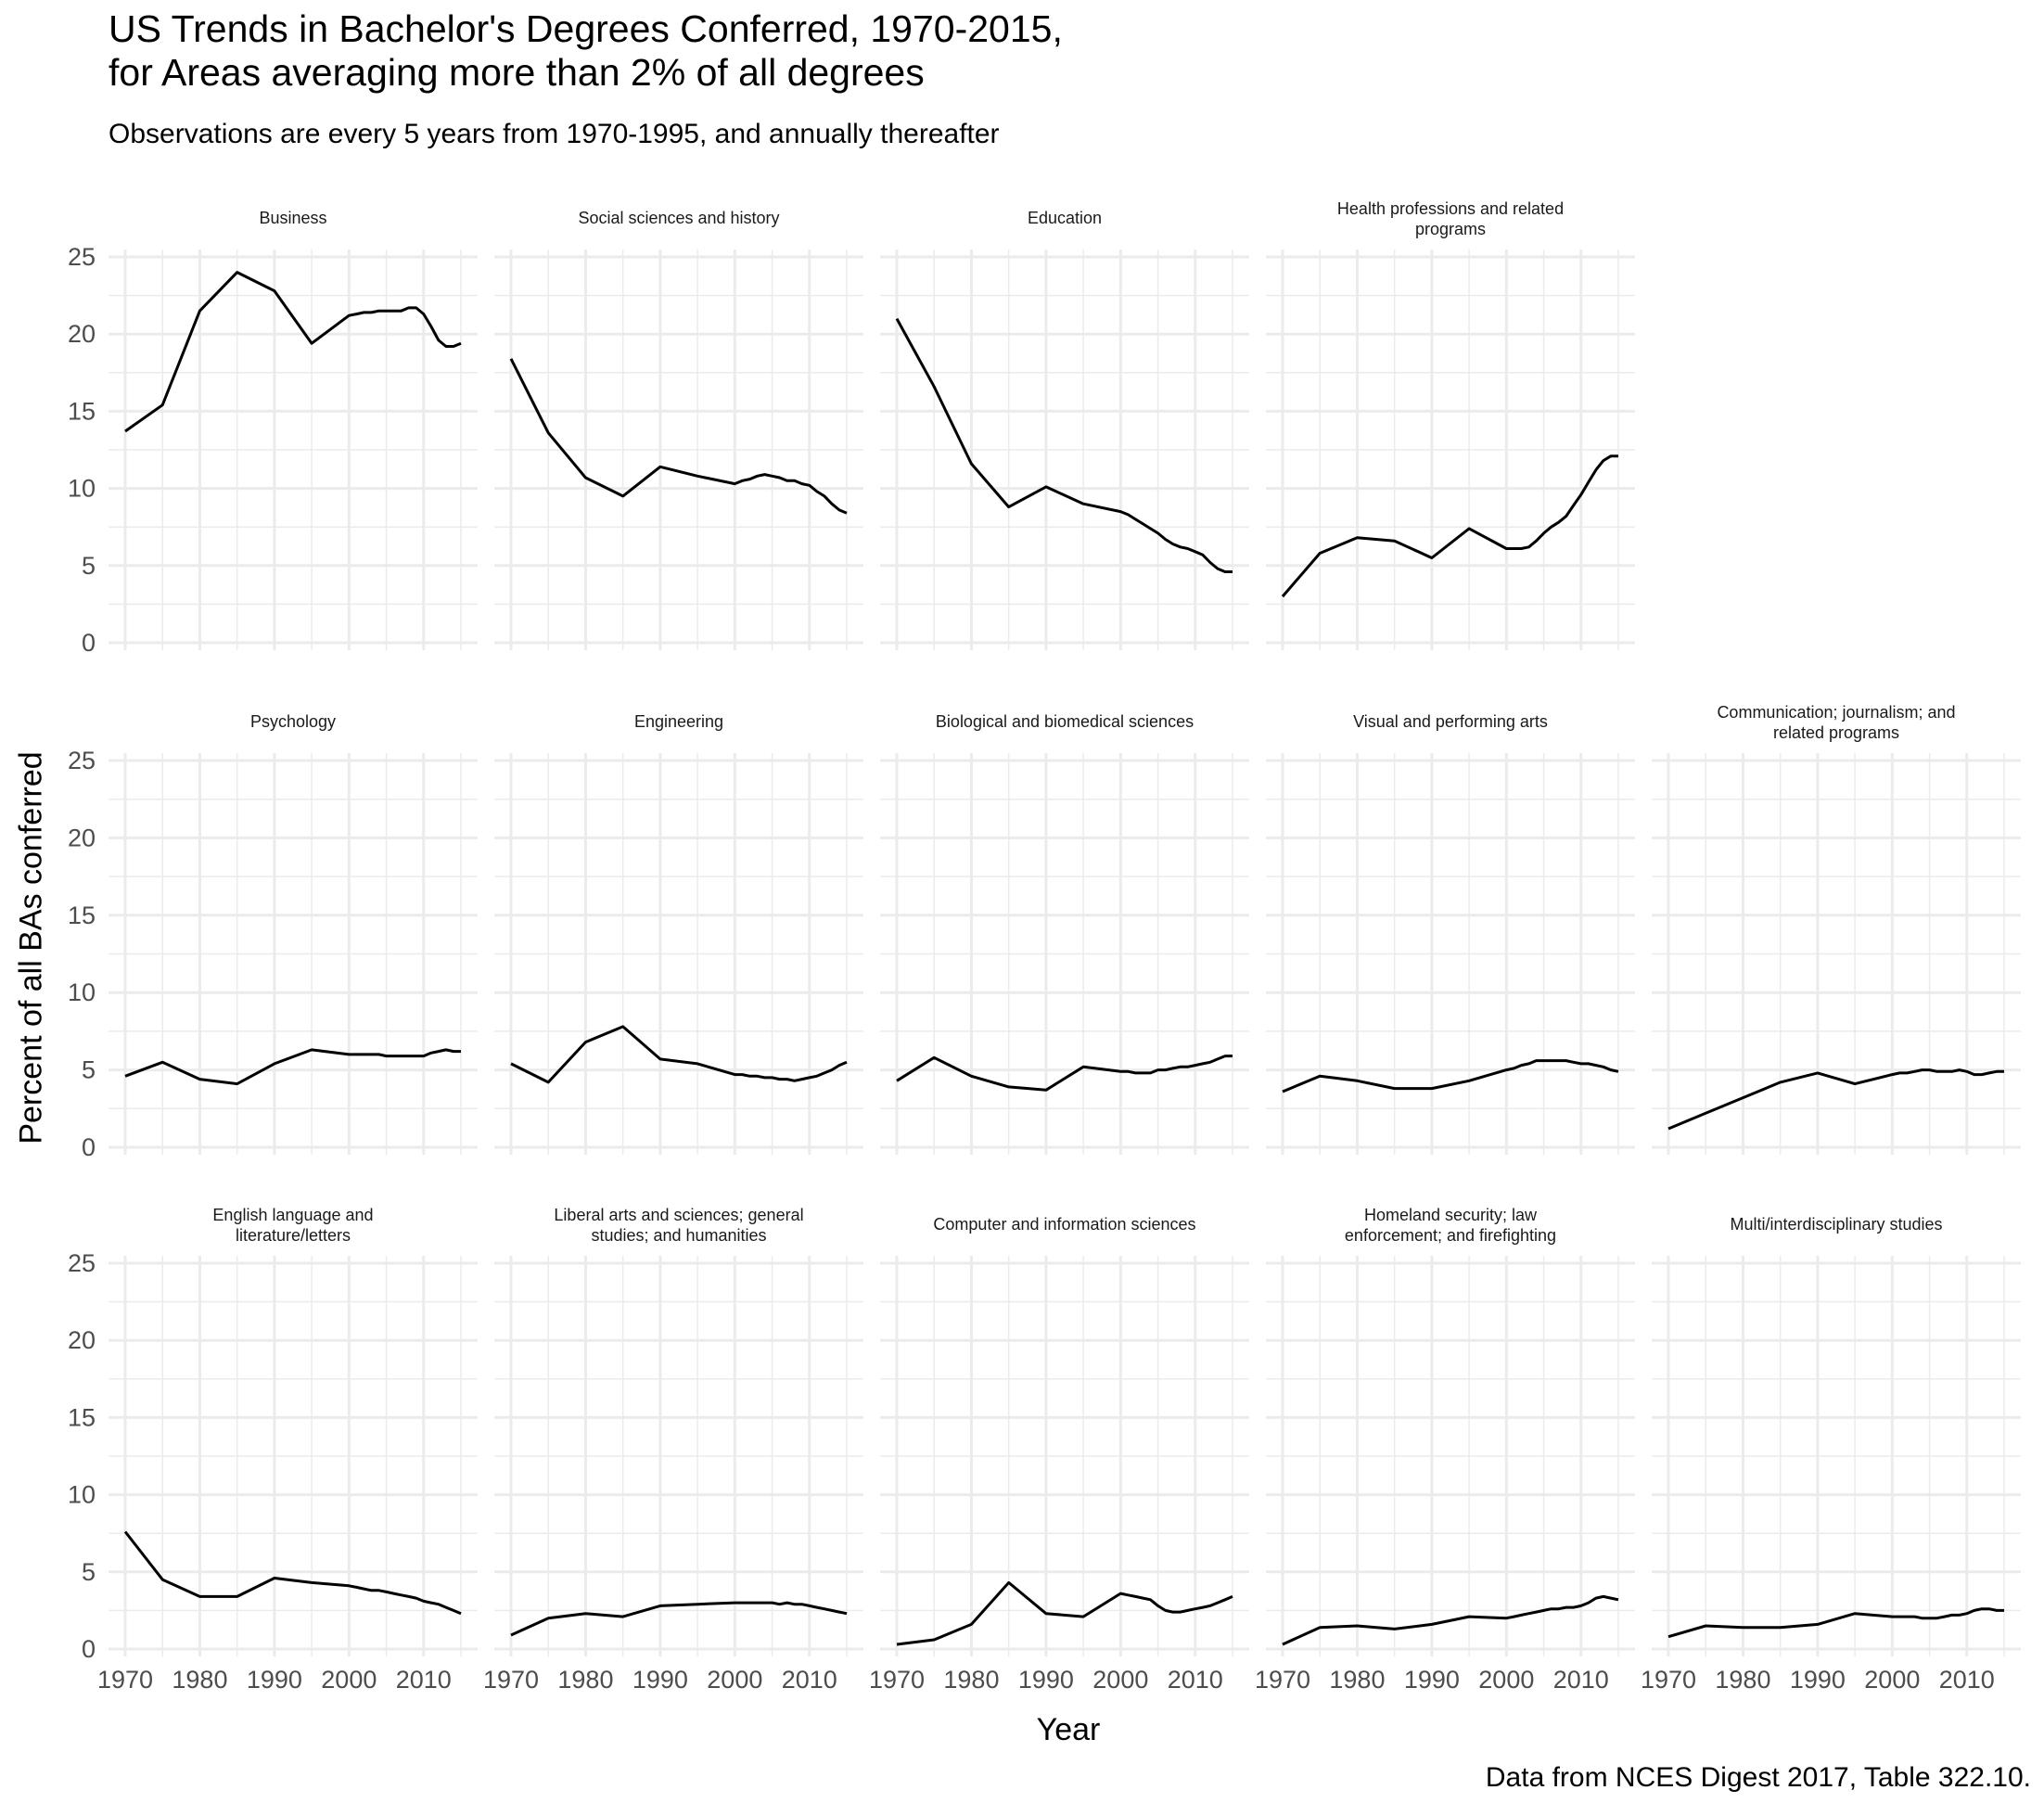 This screenshot has width=2044, height=1803. What do you see at coordinates (678, 218) in the screenshot?
I see `facet-strip-label: Social sciences and history` at bounding box center [678, 218].